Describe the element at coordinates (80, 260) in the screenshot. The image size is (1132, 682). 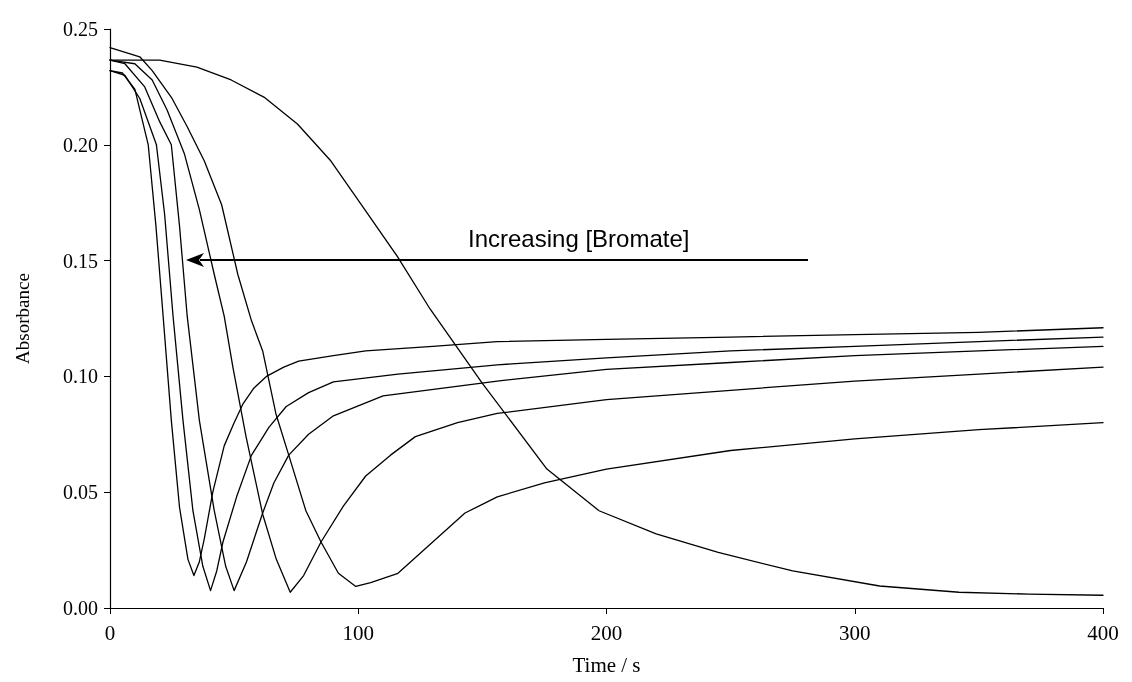
I see `y-tick-label: 0.15` at that location.